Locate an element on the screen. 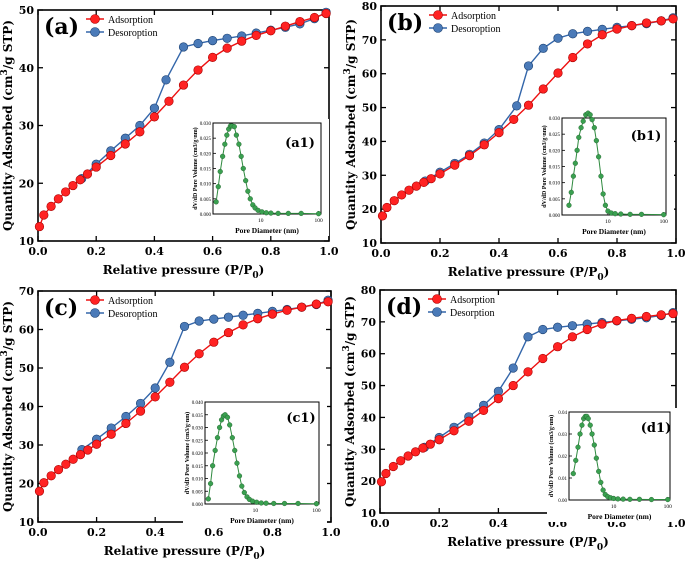 The width and height of the screenshot is (685, 571). inset-y-tick-label: 0.025 is located at coordinates (206, 139).